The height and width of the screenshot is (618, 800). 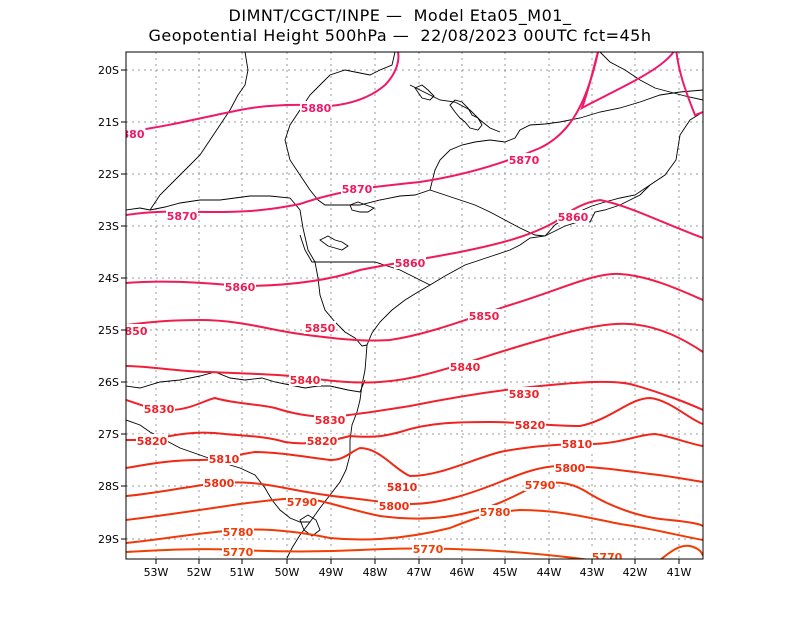 I want to click on x-tick-label: 52W, so click(x=199, y=572).